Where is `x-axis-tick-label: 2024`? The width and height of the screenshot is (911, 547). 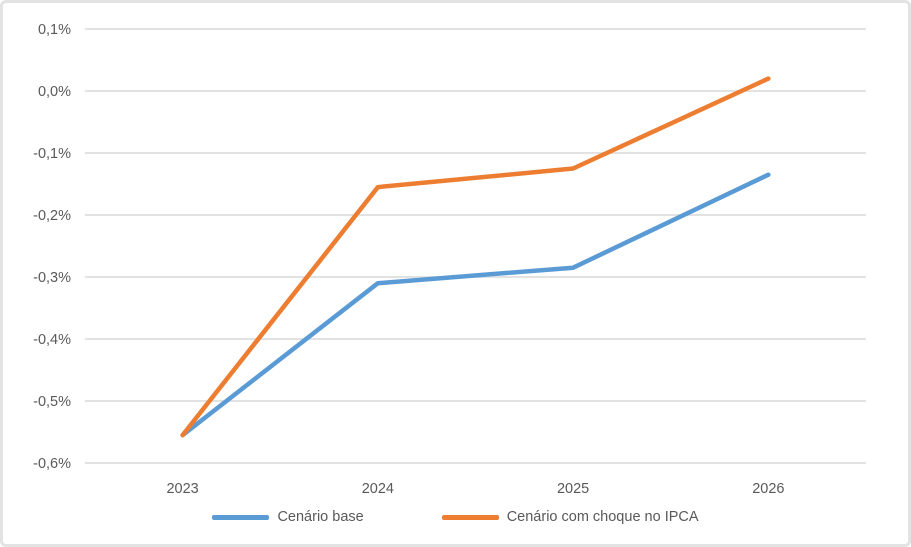
x-axis-tick-label: 2024 is located at coordinates (378, 489).